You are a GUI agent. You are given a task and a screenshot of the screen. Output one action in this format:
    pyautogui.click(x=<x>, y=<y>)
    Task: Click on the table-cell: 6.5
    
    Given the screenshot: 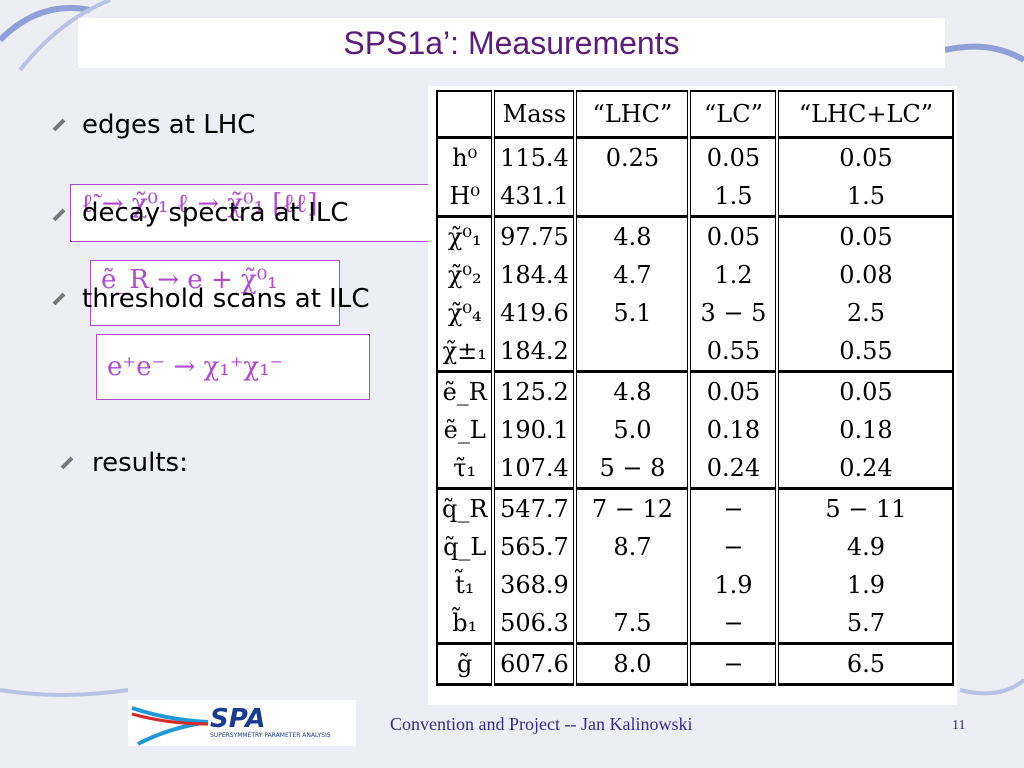 What is the action you would take?
    pyautogui.click(x=865, y=664)
    